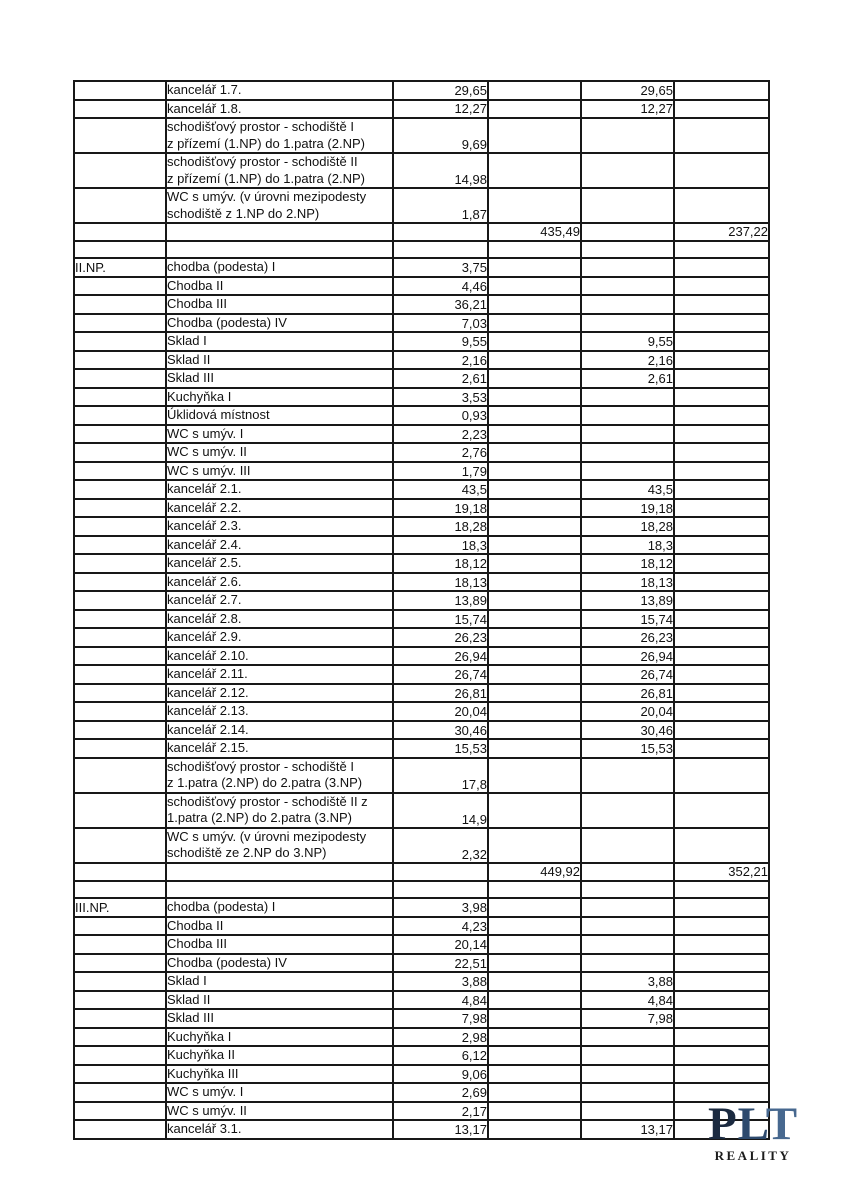 The image size is (848, 1200). Describe the element at coordinates (421, 711) in the screenshot. I see `table-row: kancelář 2.13. 20,04 20,04` at that location.